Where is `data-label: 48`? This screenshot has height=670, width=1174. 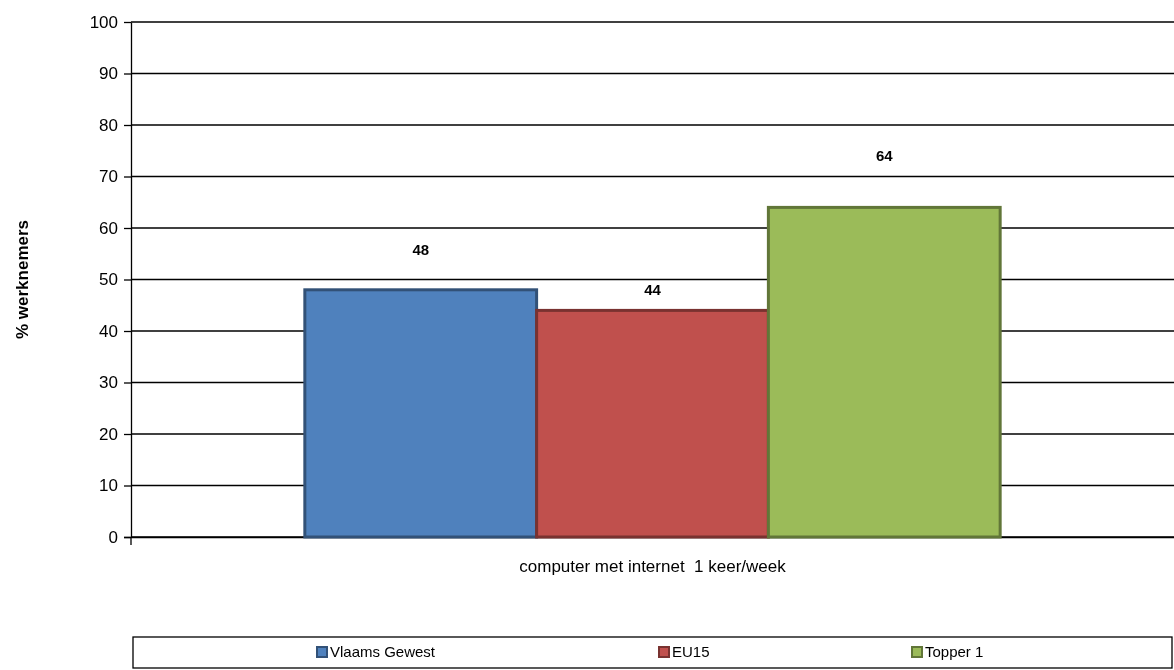 data-label: 48 is located at coordinates (421, 249).